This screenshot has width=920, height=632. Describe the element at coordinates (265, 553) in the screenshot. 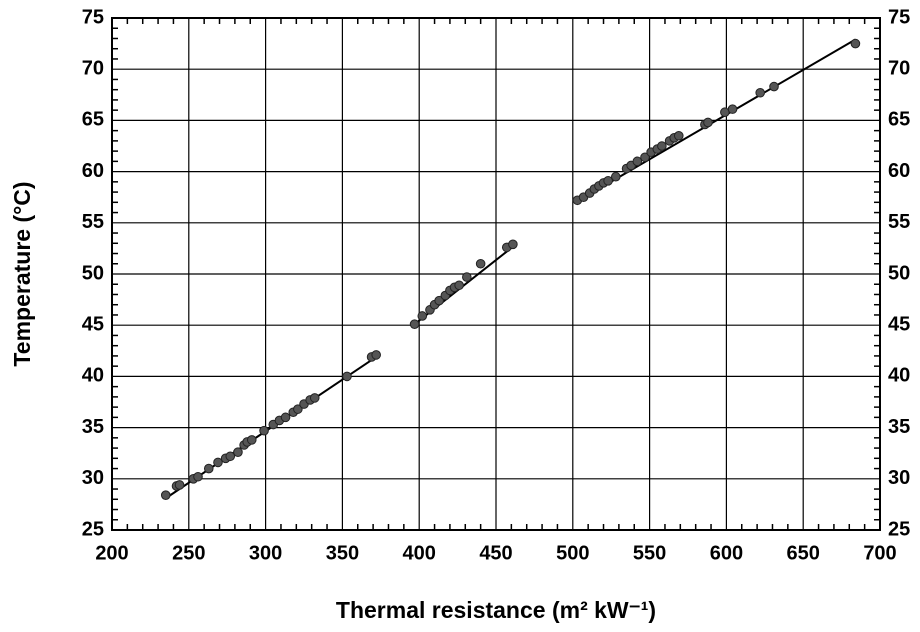

I see `x-tick-label: 300` at that location.